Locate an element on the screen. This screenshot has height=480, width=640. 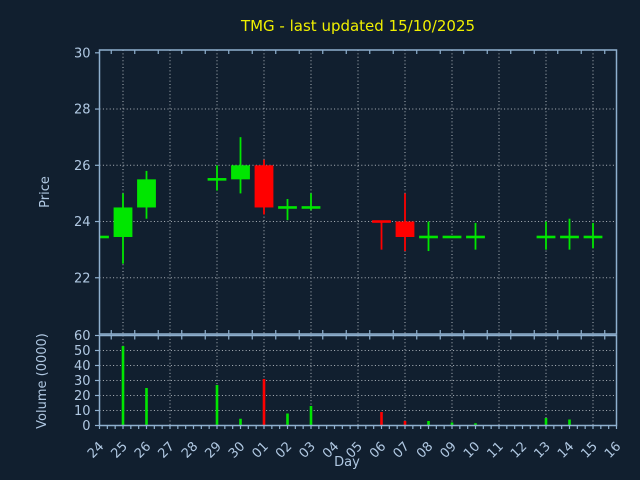
day-axis-label: Day is located at coordinates (347, 462).